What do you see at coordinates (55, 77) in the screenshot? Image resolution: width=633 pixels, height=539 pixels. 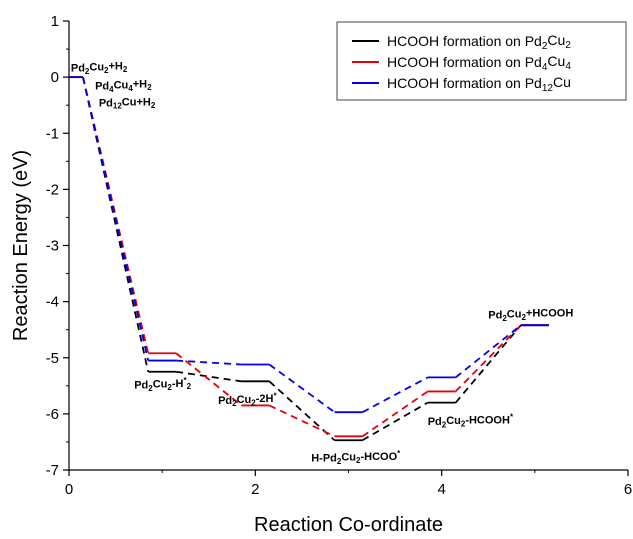 I see `y-tick-label: 0` at bounding box center [55, 77].